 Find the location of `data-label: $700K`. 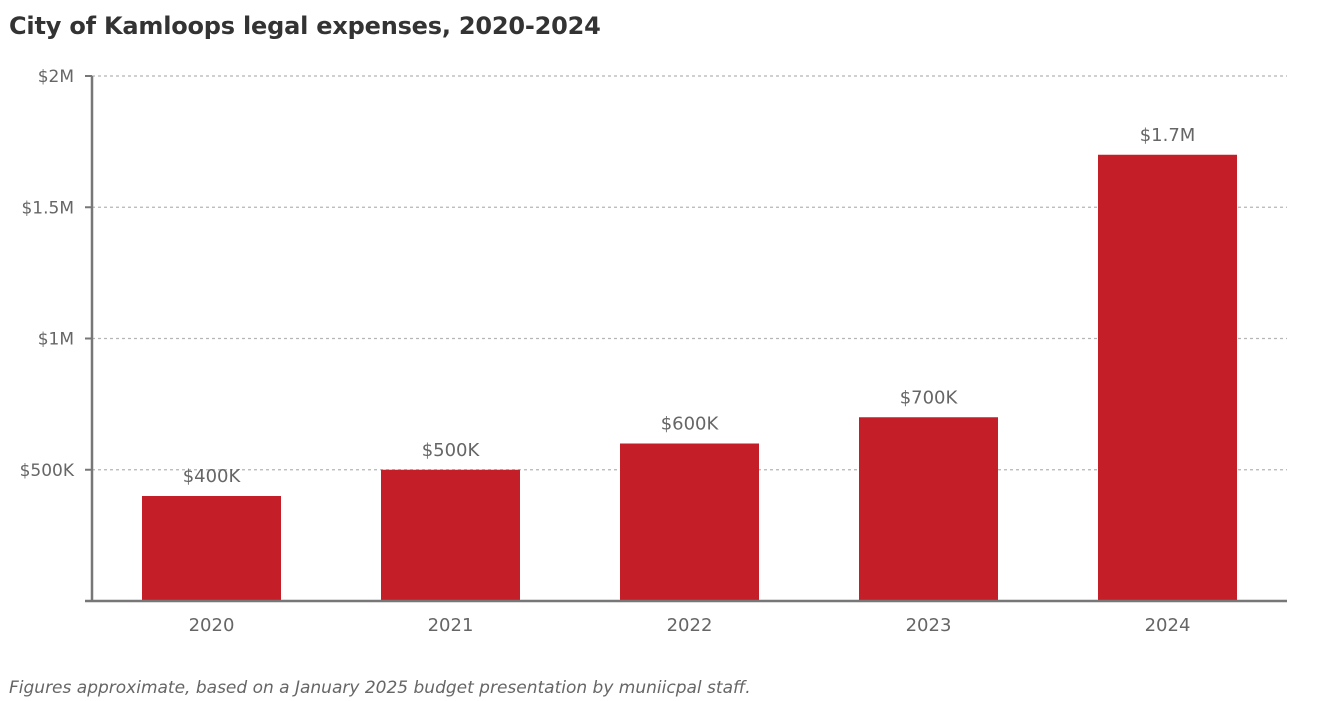

data-label: $700K is located at coordinates (929, 397).